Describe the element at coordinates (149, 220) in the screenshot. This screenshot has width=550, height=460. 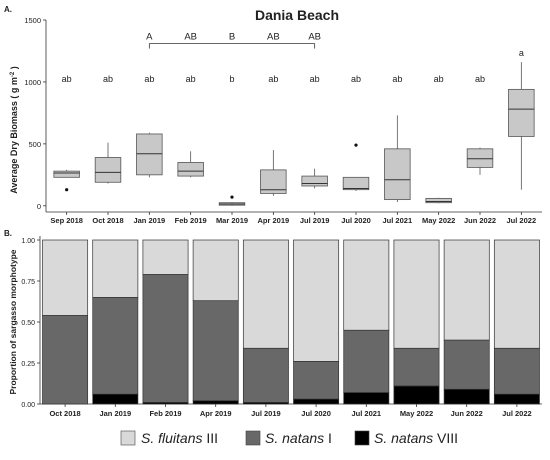
I see `x-tick-label-jan-2019: Jan 2019` at that location.